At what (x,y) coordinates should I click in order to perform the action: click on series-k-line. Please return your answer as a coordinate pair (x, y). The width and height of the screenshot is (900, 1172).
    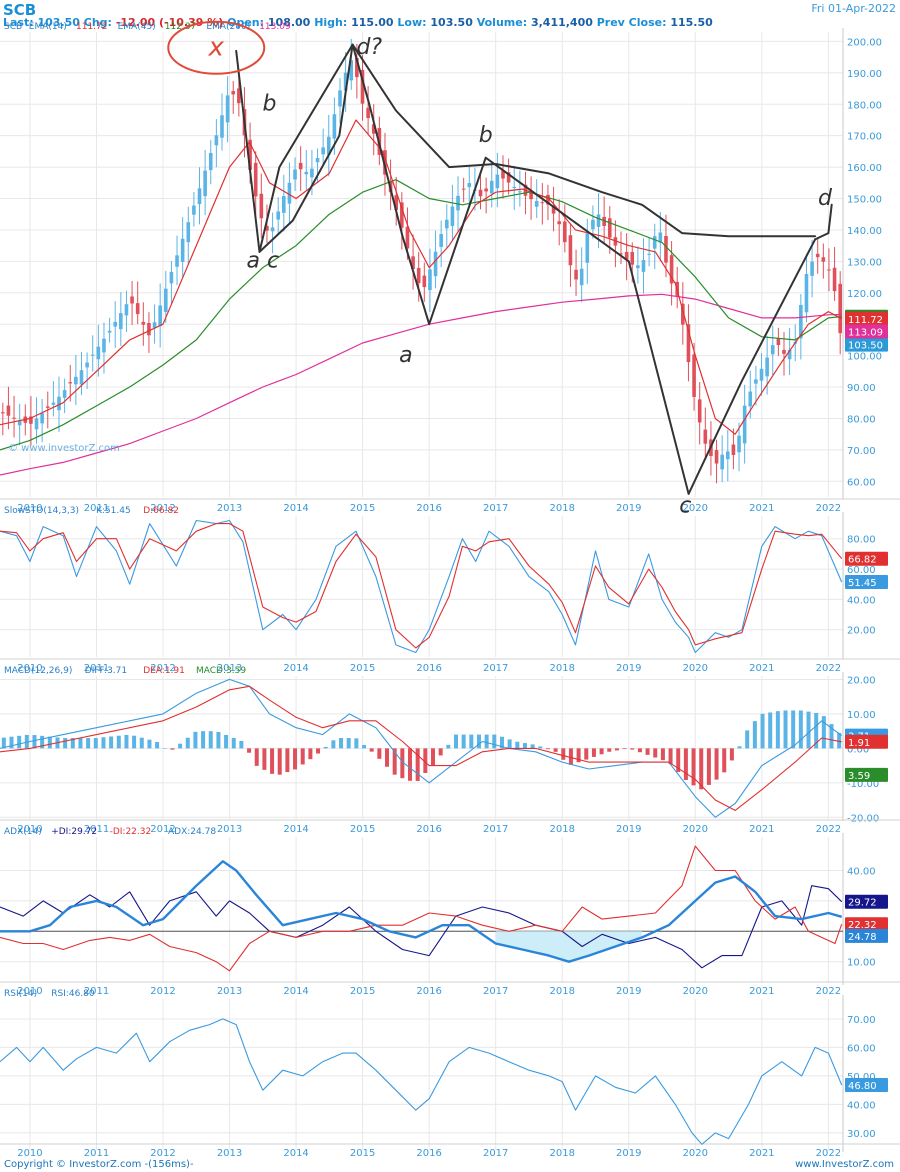
    Looking at the image, I should click on (421, 586).